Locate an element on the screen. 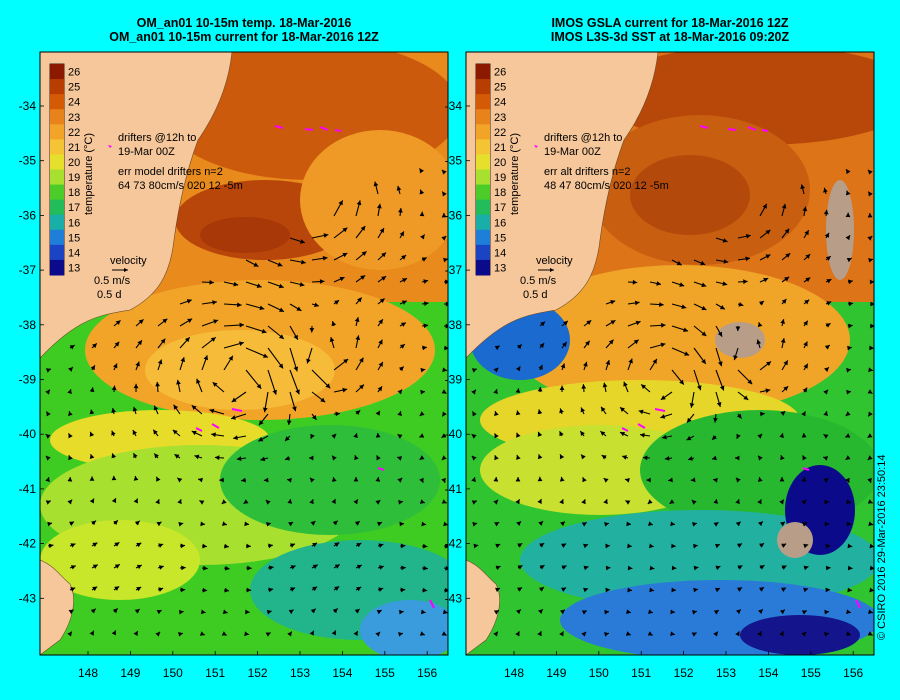  colorbar-tick-label: 16 is located at coordinates (74, 223).